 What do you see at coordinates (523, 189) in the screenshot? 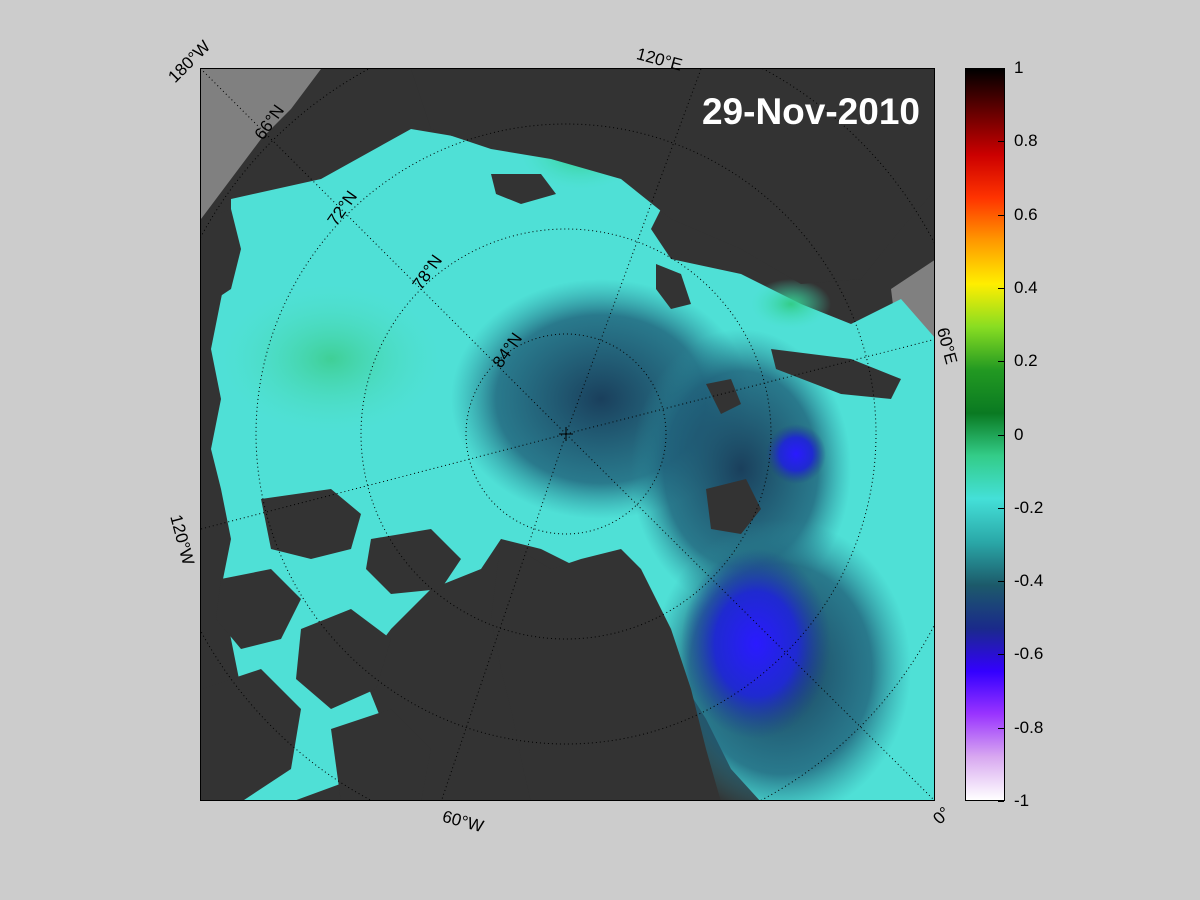
I see `new-siberian-islands` at bounding box center [523, 189].